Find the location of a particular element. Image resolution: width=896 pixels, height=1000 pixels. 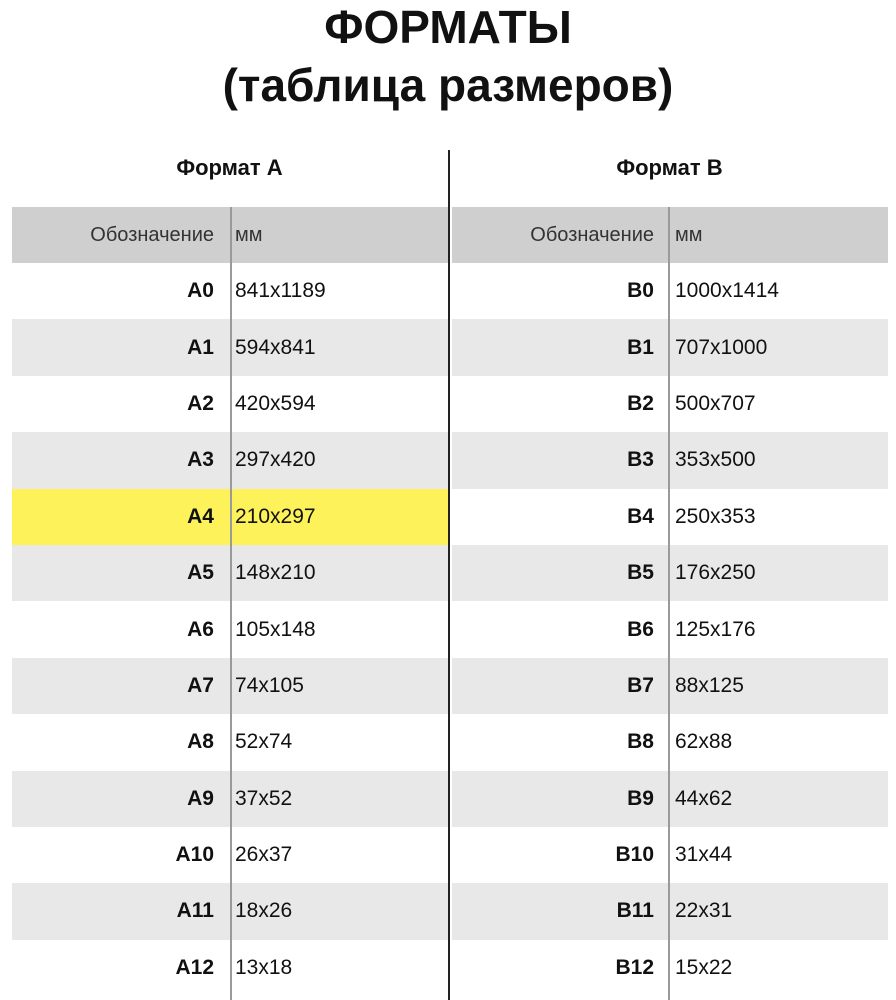

format-size: 26x37 is located at coordinates (264, 855).